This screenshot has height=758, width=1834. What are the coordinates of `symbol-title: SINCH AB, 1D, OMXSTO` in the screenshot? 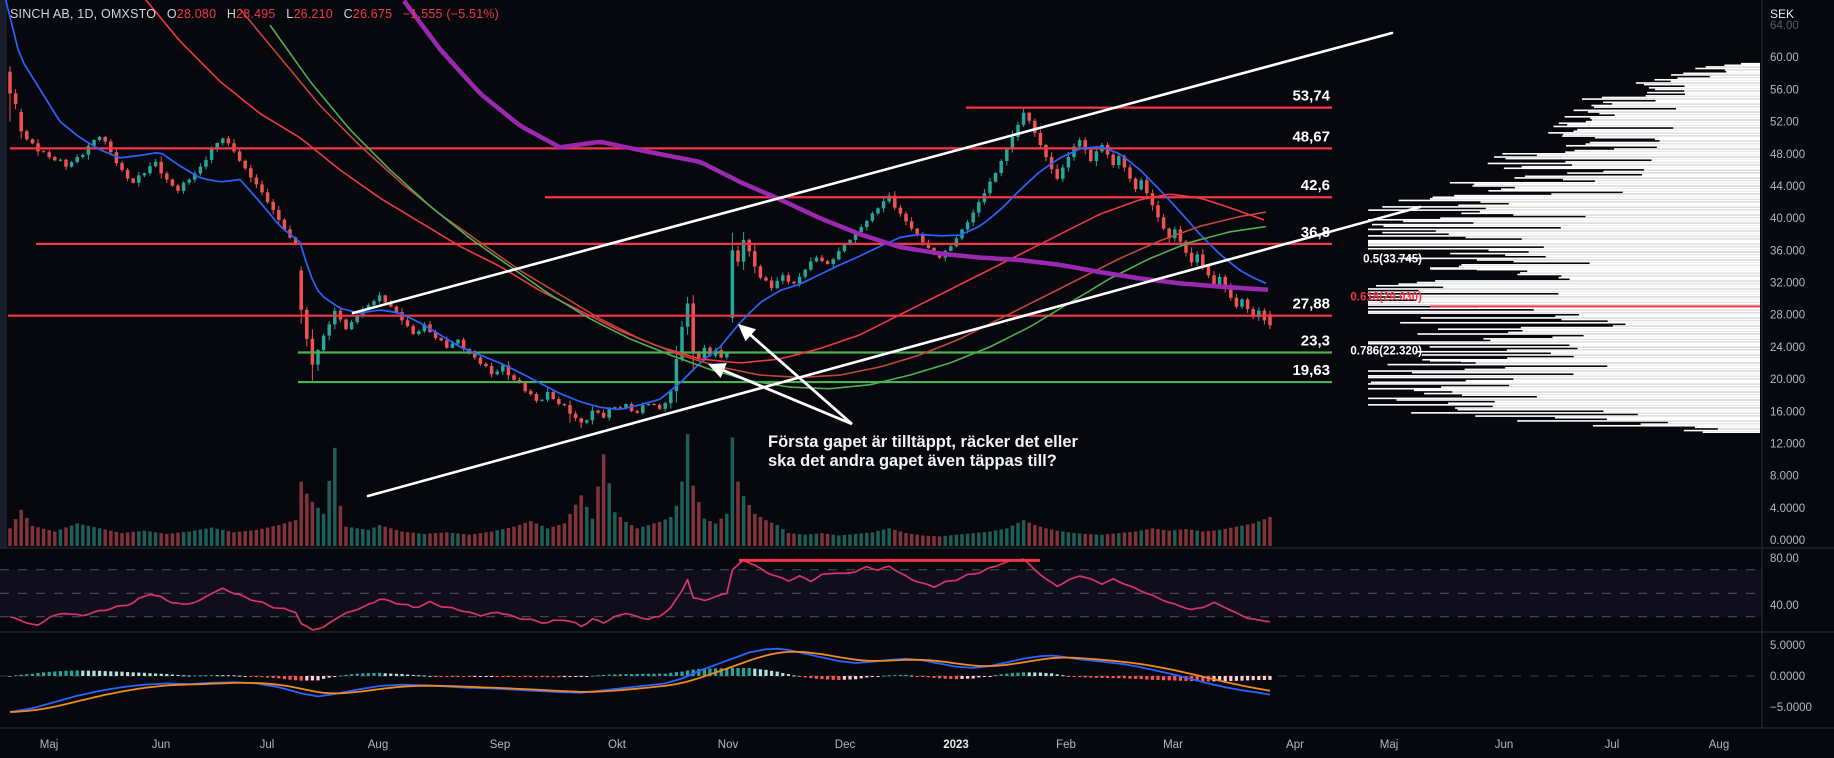 It's located at (83, 14).